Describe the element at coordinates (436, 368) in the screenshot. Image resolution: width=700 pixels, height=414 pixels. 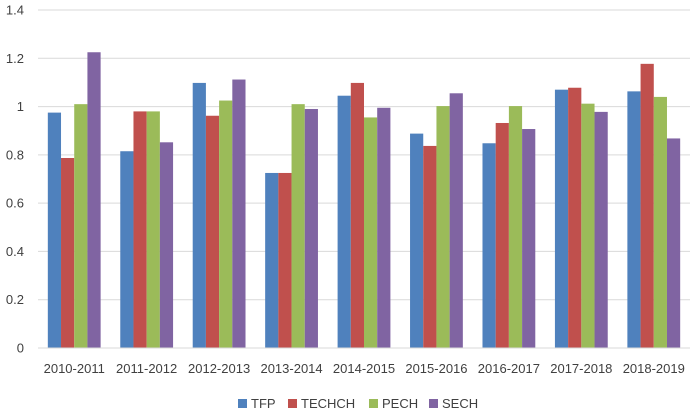
I see `x-tick-label: 2015-2016` at that location.